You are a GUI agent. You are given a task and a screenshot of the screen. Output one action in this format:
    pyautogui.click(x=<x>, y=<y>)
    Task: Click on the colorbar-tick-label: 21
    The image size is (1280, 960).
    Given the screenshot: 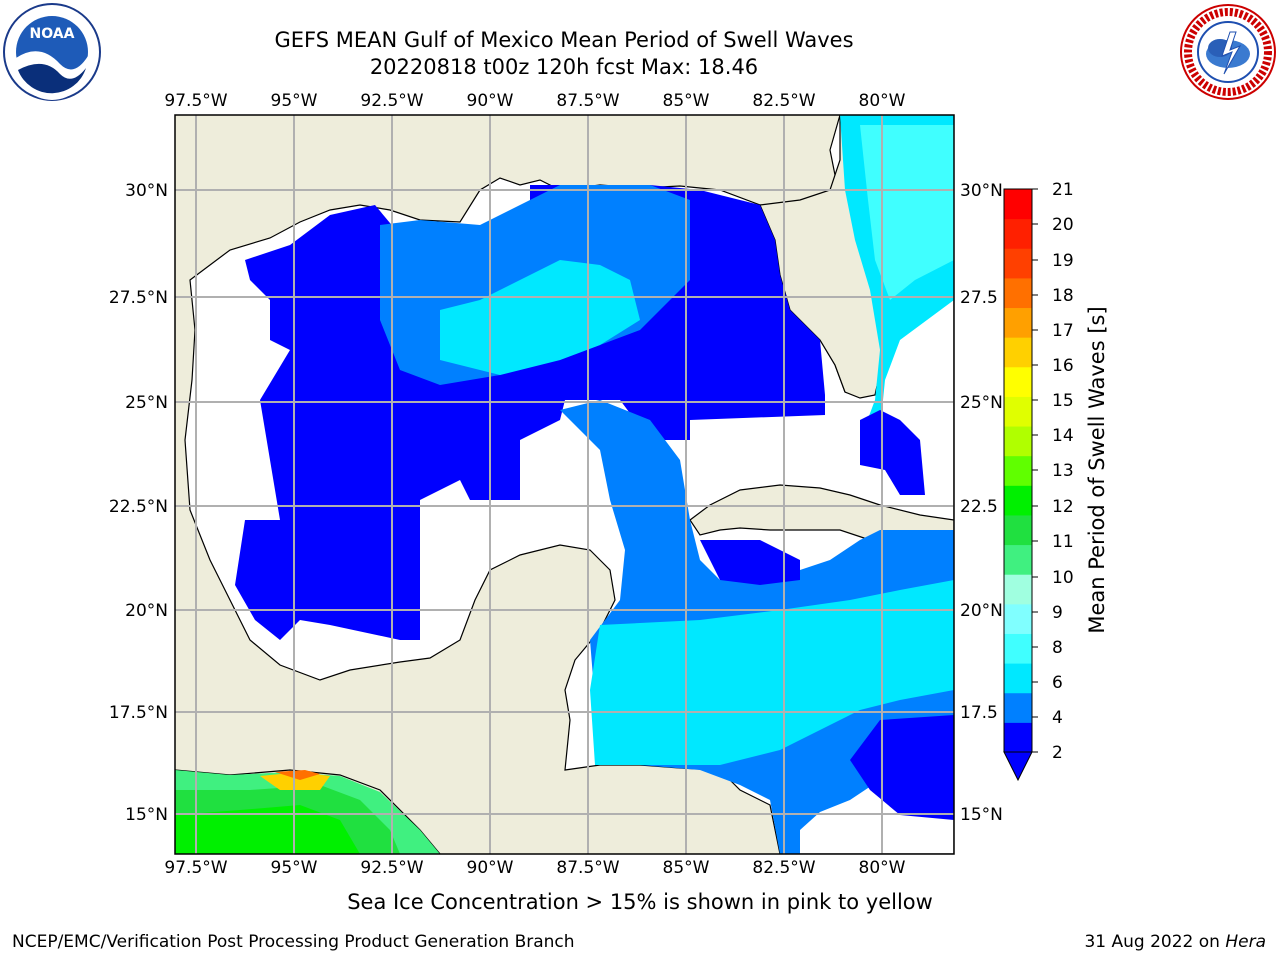 What is the action you would take?
    pyautogui.click(x=1063, y=190)
    